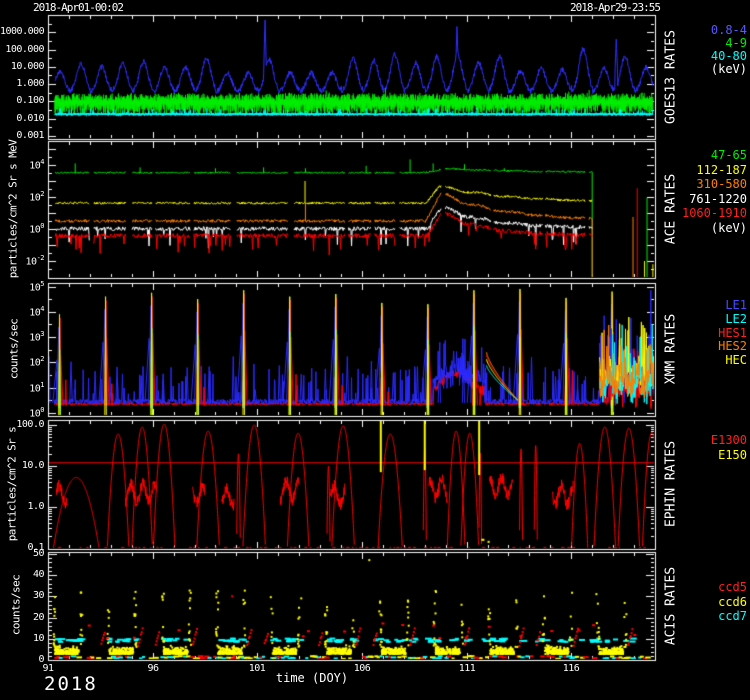 The width and height of the screenshot is (750, 700). Describe the element at coordinates (732, 455) in the screenshot. I see `legend-entry: E150` at that location.